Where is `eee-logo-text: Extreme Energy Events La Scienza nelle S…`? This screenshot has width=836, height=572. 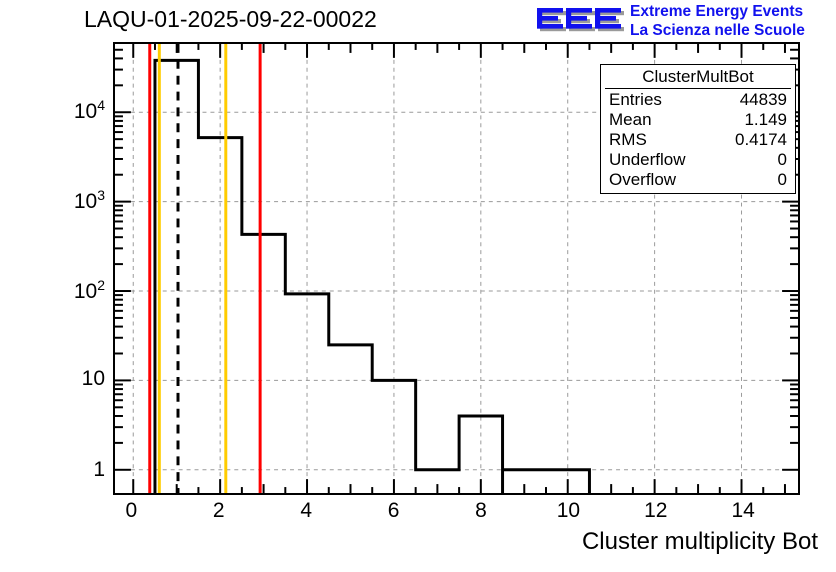
eee-logo-text: Extreme Energy Events La Scienza nelle S… is located at coordinates (717, 21).